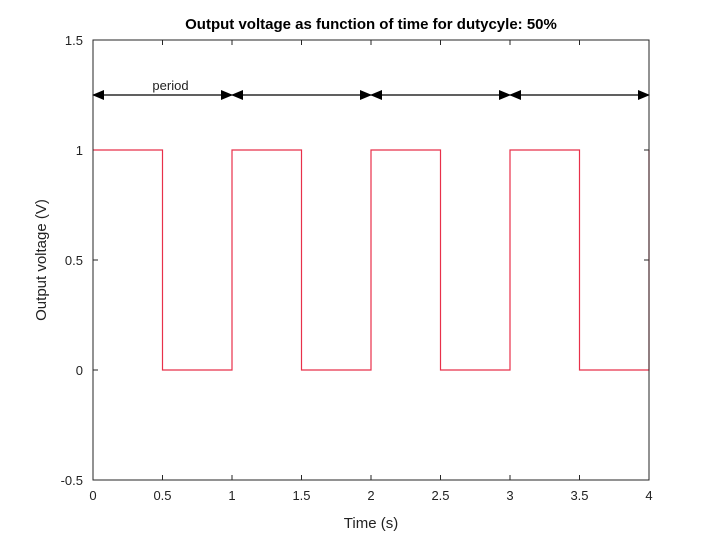  What do you see at coordinates (301, 495) in the screenshot?
I see `x-tick-label: 1.5` at bounding box center [301, 495].